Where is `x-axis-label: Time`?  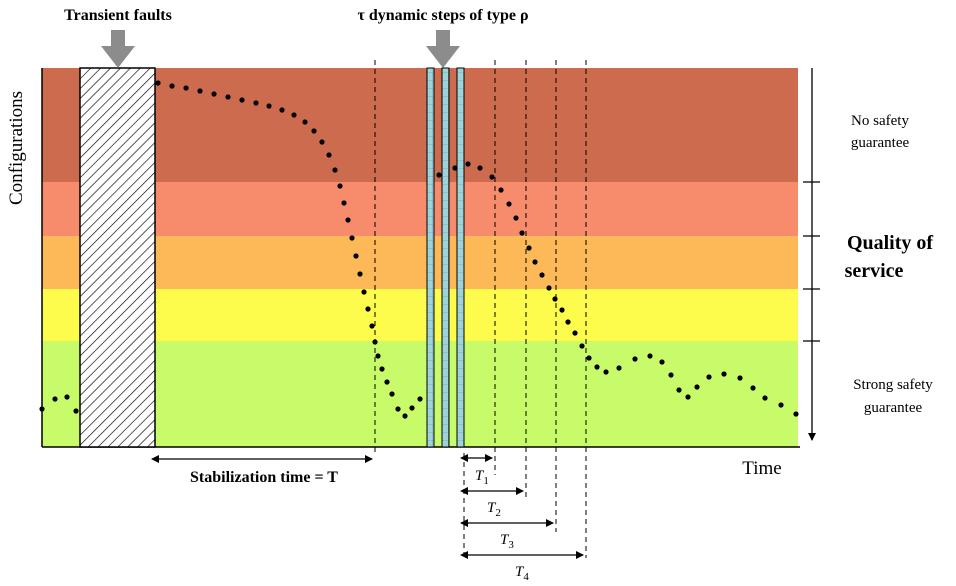 x-axis-label: Time is located at coordinates (761, 468).